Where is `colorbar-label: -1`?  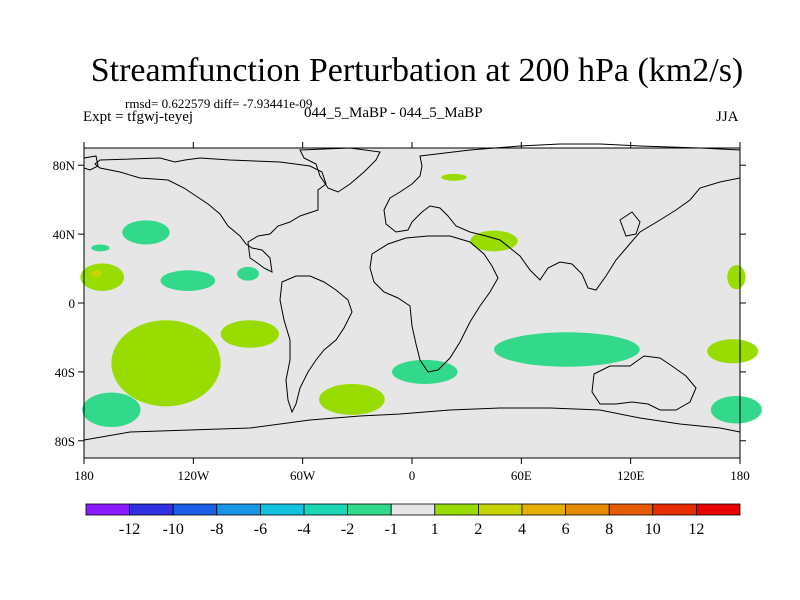
colorbar-label: -1 is located at coordinates (391, 529).